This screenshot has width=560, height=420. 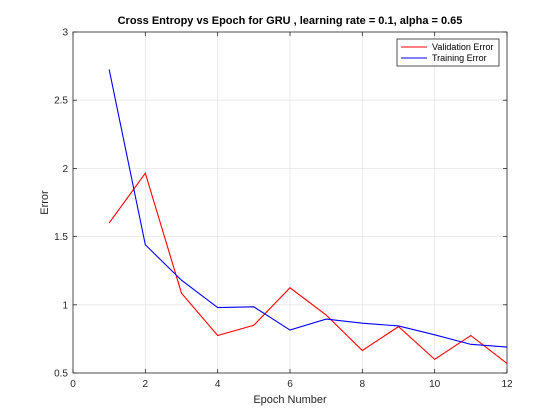 What do you see at coordinates (290, 400) in the screenshot?
I see `x-axis-label: Epoch Number` at bounding box center [290, 400].